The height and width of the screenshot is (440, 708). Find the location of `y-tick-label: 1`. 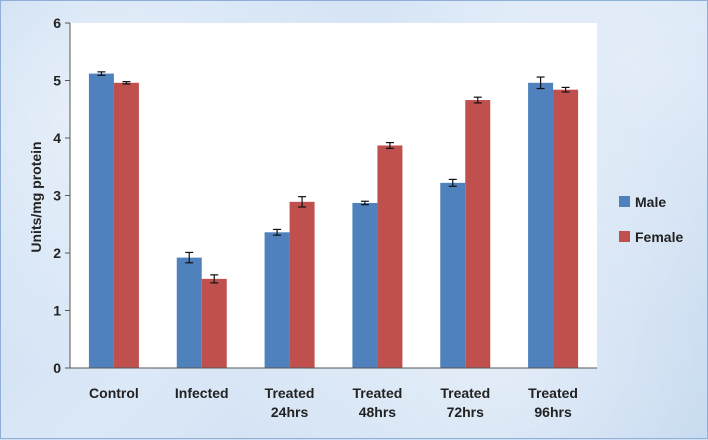

y-tick-label: 1 is located at coordinates (57, 311).